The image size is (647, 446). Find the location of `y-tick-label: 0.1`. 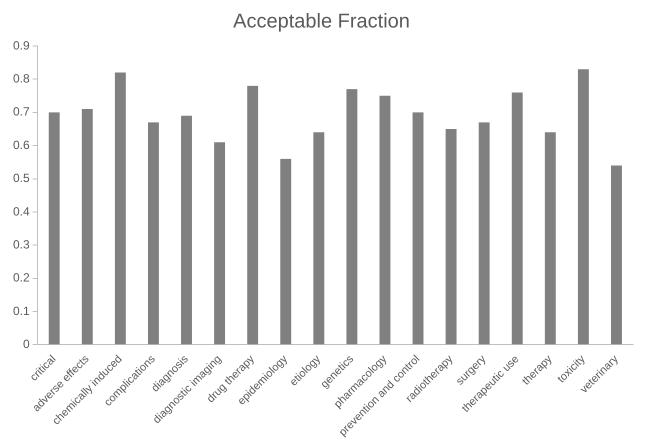

y-tick-label: 0.1 is located at coordinates (21, 311).